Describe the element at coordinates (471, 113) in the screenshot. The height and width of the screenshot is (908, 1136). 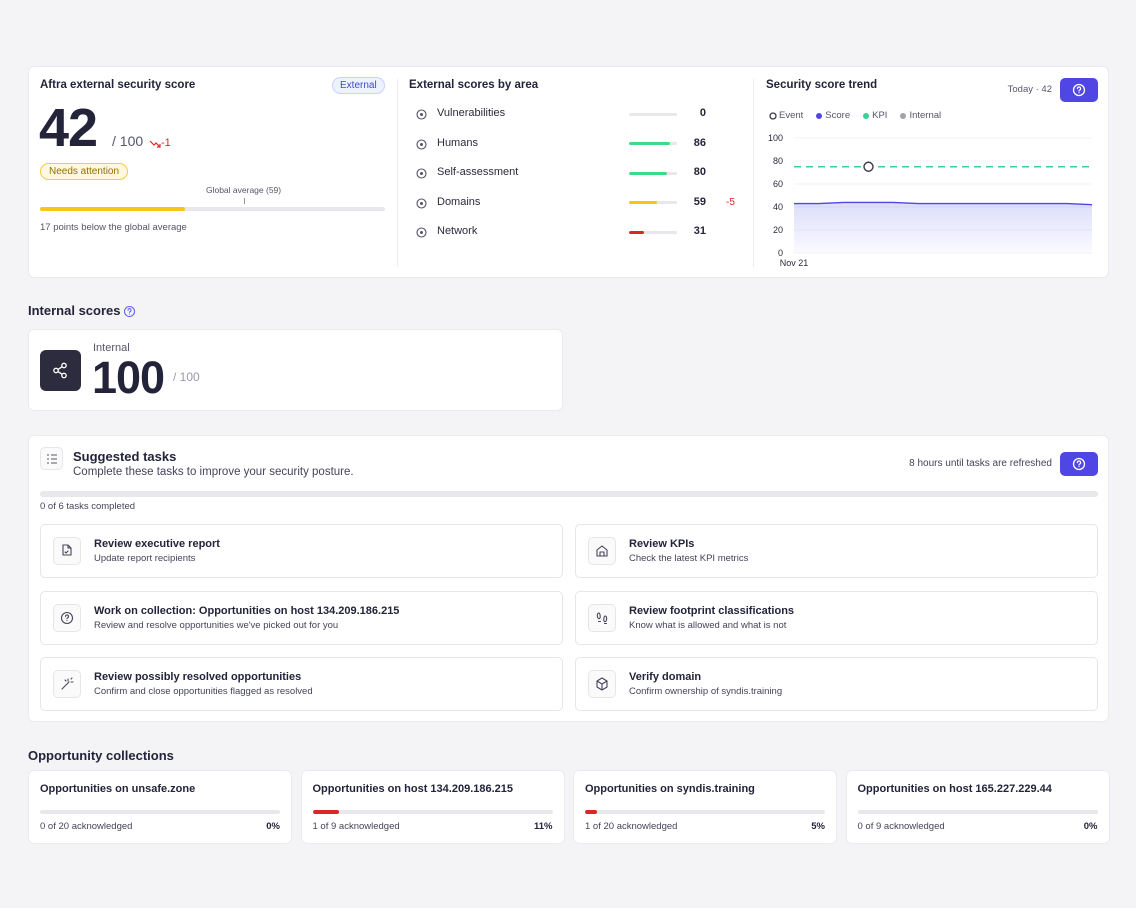
I see `area-name: Vulnerabilities` at that location.